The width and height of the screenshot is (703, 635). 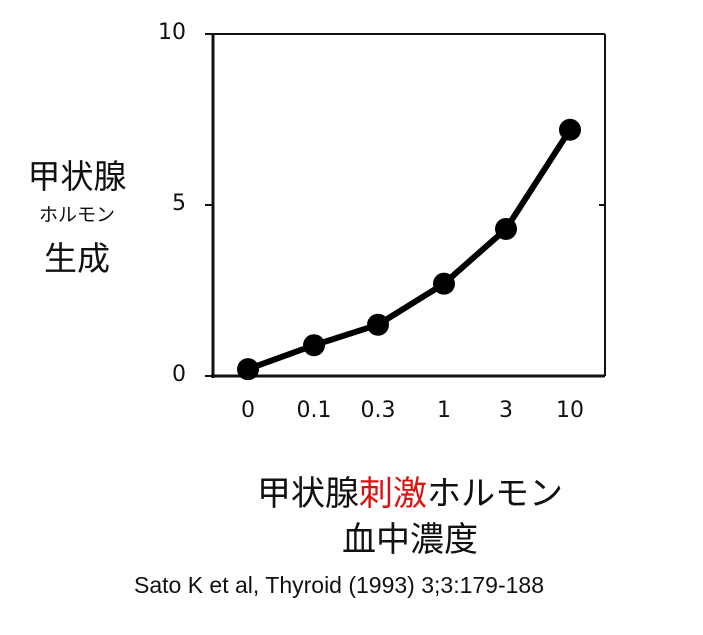 I want to click on x-axis-label-part-highlight: 刺激, so click(x=393, y=494).